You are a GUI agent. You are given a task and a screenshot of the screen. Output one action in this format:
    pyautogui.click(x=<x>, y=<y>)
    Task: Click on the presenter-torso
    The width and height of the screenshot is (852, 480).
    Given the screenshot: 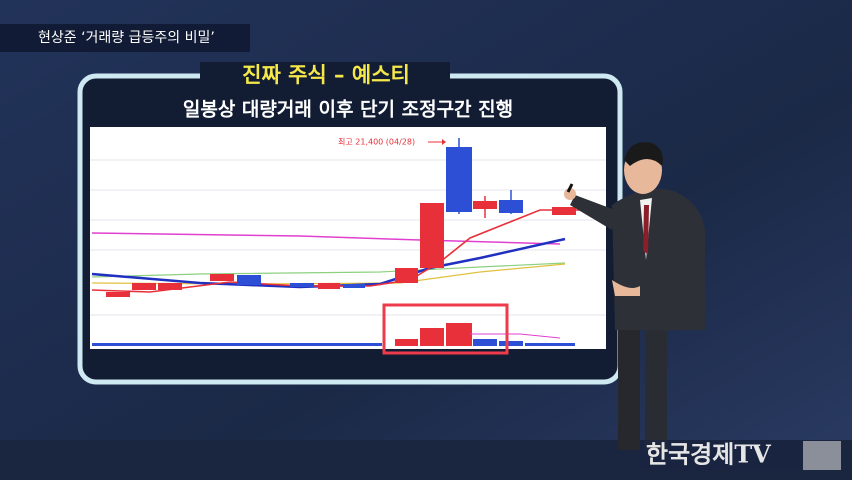 What is the action you would take?
    pyautogui.click(x=658, y=259)
    